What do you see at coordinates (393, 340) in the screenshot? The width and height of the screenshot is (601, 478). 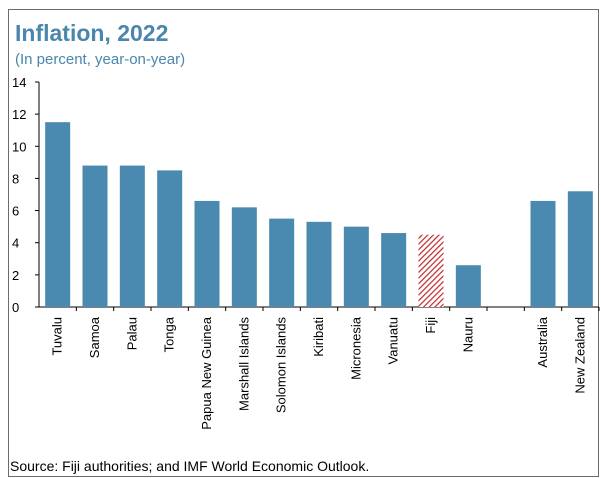 I see `category-label: Vanuatu` at bounding box center [393, 340].